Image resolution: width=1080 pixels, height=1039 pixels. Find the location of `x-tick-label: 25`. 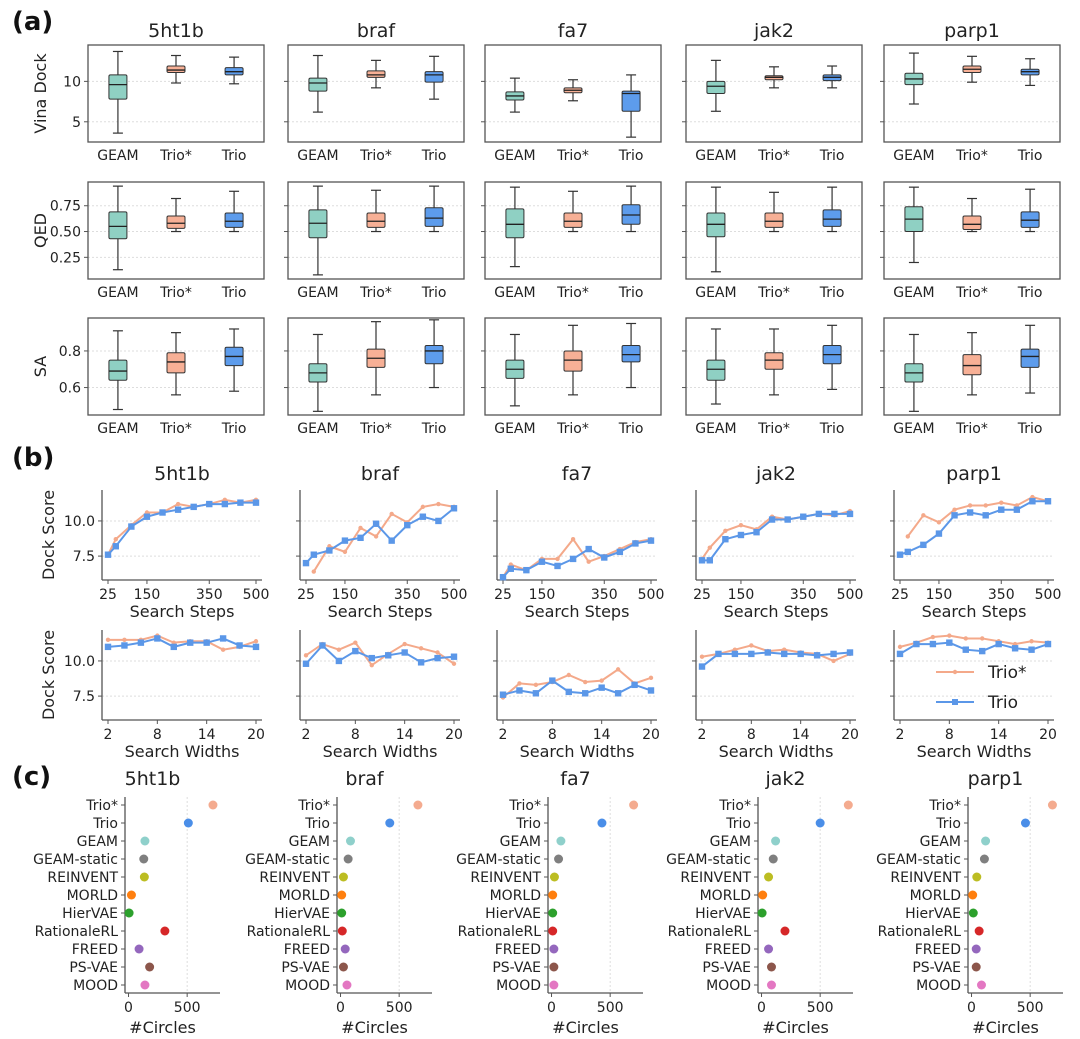

x-tick-label: 25 is located at coordinates (503, 595).